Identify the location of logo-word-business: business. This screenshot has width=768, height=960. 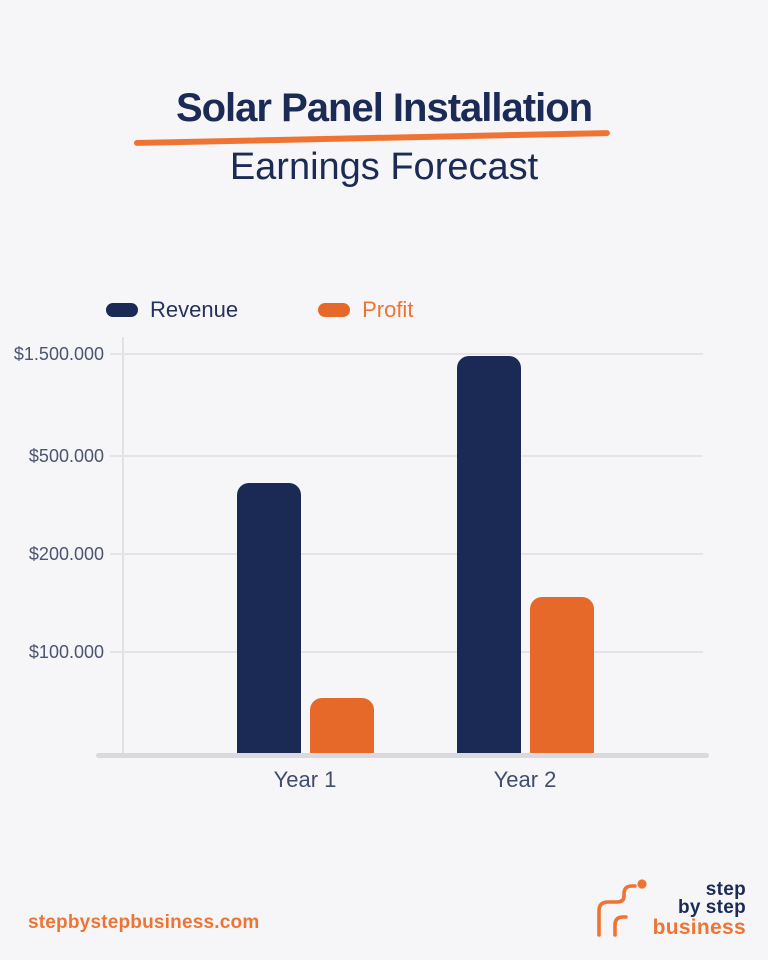
(699, 927).